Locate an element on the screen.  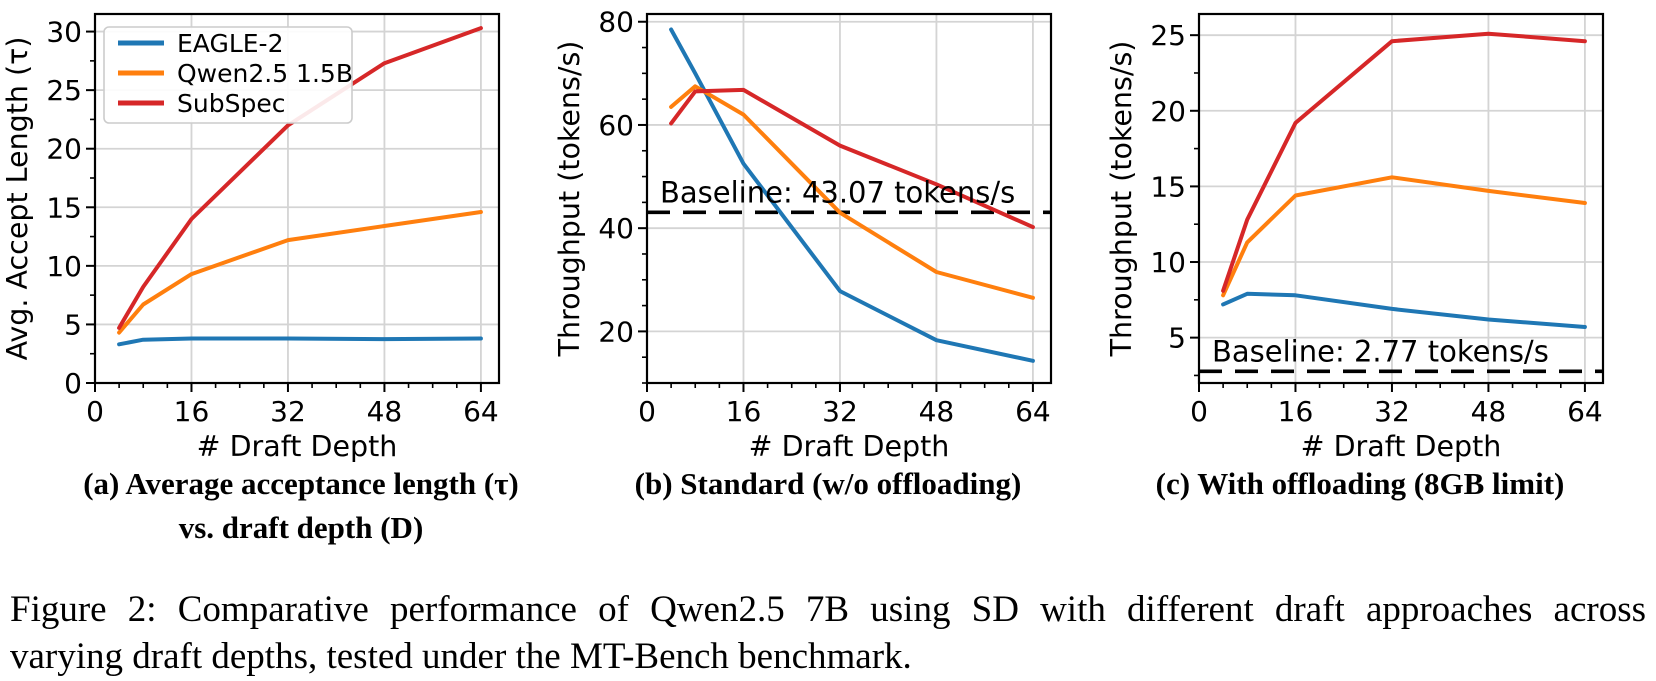
caption-b: (b) Standard (w/o offloading) is located at coordinates (828, 506).